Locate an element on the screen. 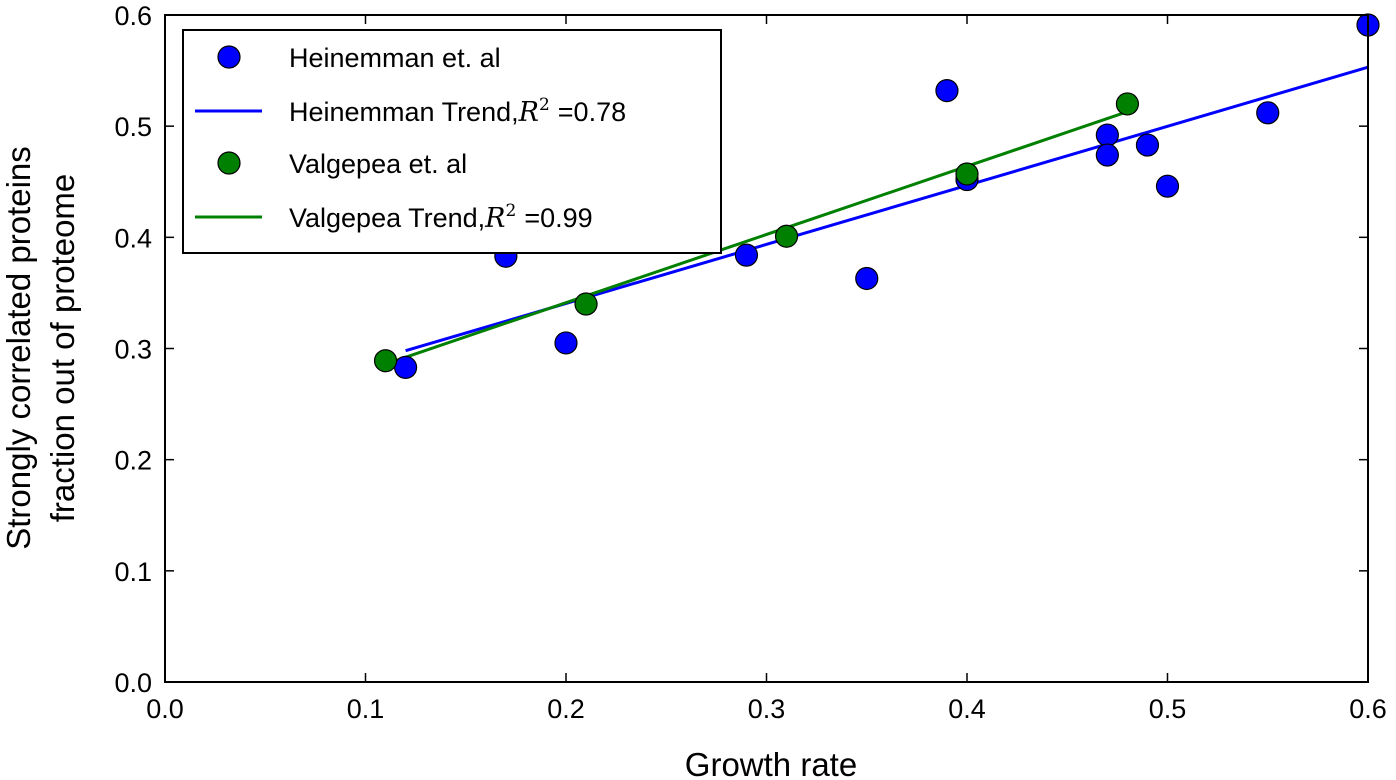  x-tick-label: 0.2 is located at coordinates (566, 709).